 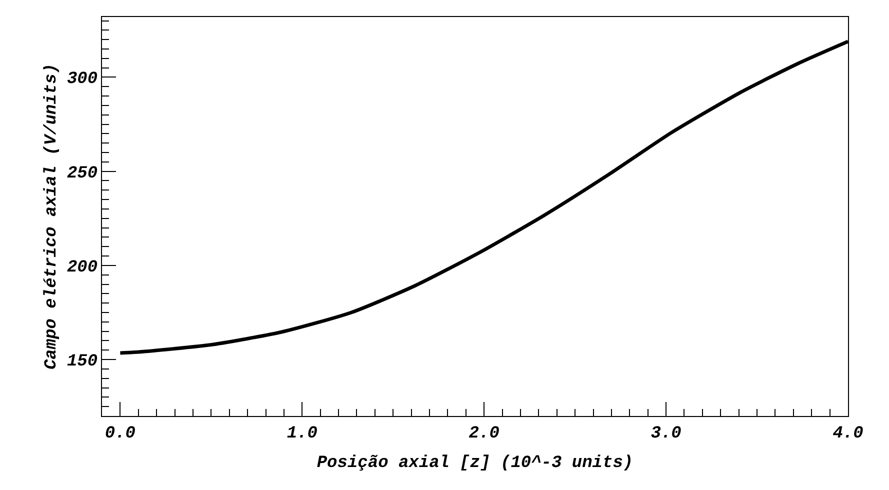 What do you see at coordinates (475, 463) in the screenshot?
I see `x-axis-title: Posição axial [z] (10^-3 units)` at bounding box center [475, 463].